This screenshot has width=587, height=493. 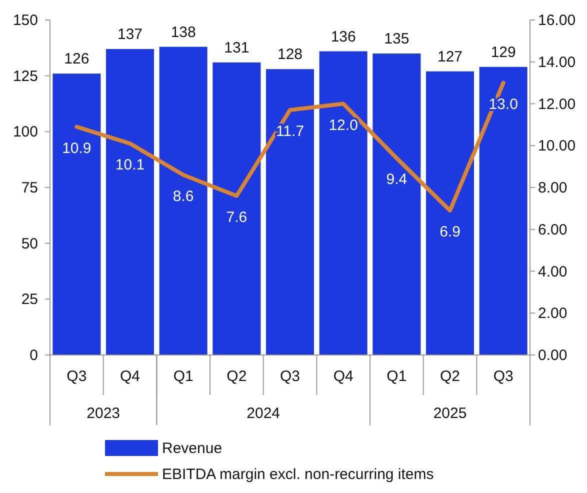 I want to click on legend-label: Revenue, so click(x=192, y=448).